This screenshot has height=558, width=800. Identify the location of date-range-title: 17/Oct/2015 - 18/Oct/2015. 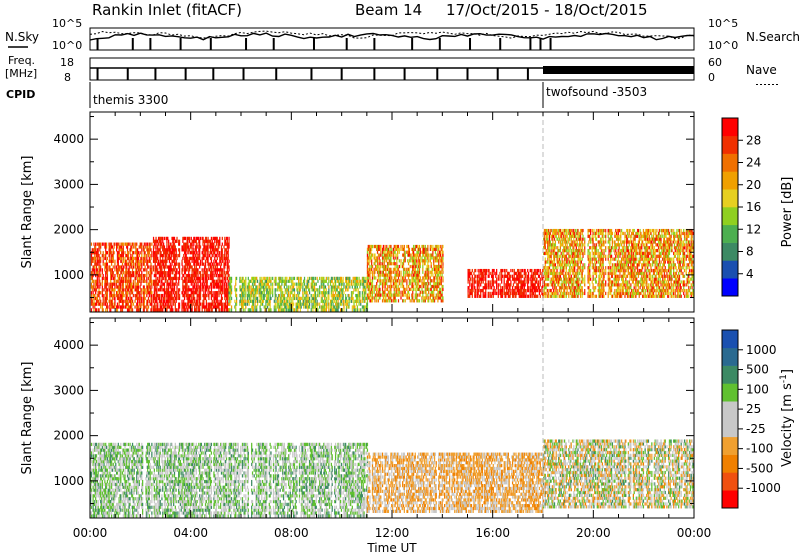
(547, 10).